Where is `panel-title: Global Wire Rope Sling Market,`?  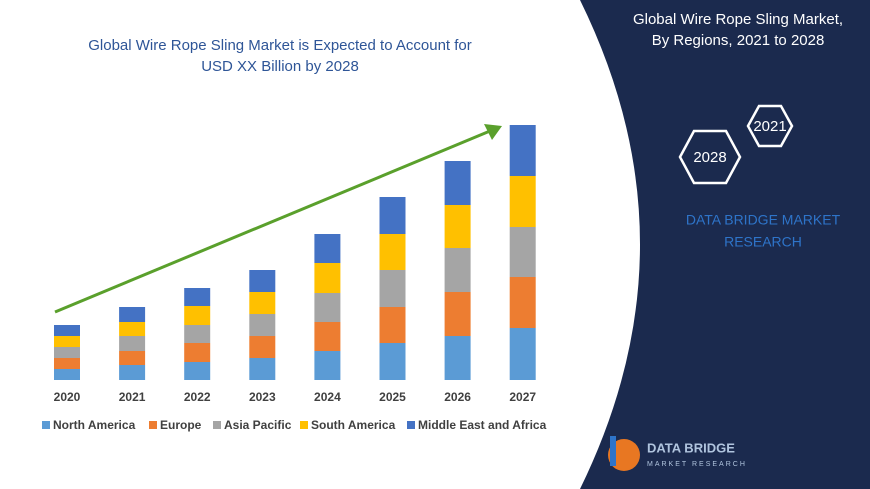
panel-title: Global Wire Rope Sling Market, is located at coordinates (738, 19).